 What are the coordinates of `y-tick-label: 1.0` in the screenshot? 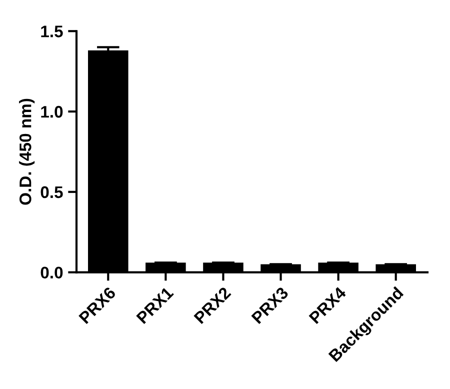 It's located at (52, 112).